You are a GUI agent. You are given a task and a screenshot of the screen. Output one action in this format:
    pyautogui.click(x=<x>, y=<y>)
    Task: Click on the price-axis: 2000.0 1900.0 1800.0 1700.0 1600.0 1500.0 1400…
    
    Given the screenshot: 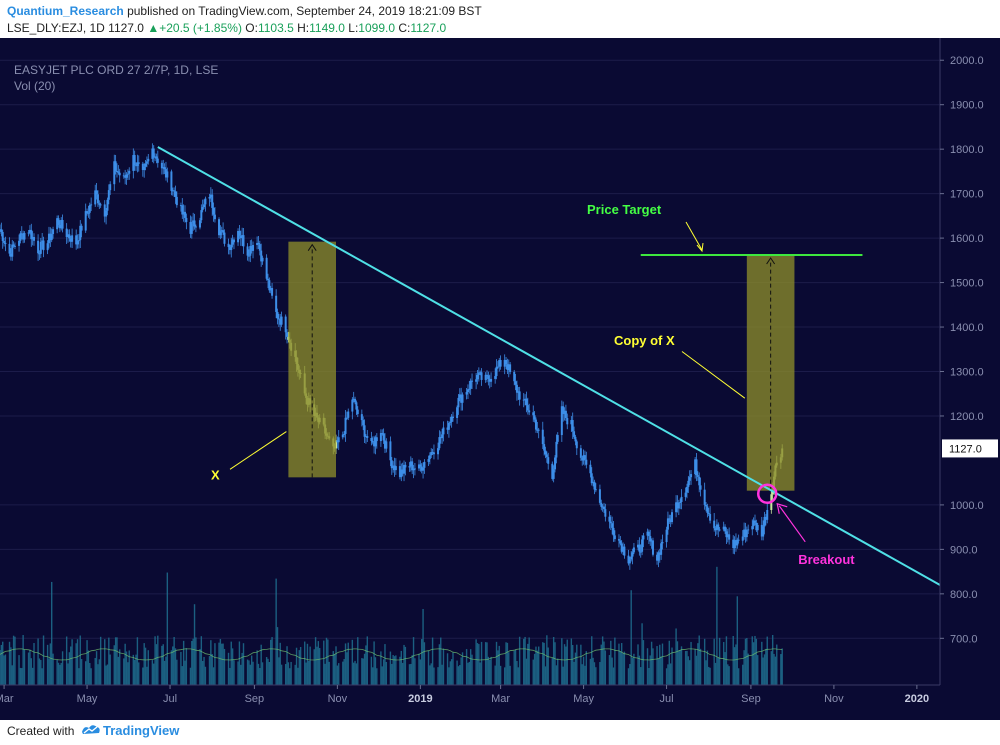 What is the action you would take?
    pyautogui.click(x=969, y=361)
    